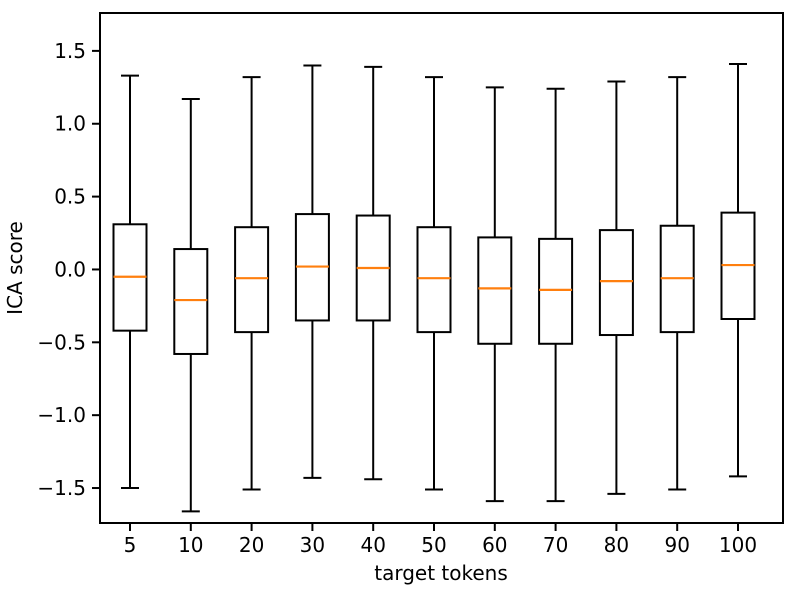  I want to click on x-tick-label: 50, so click(433, 545).